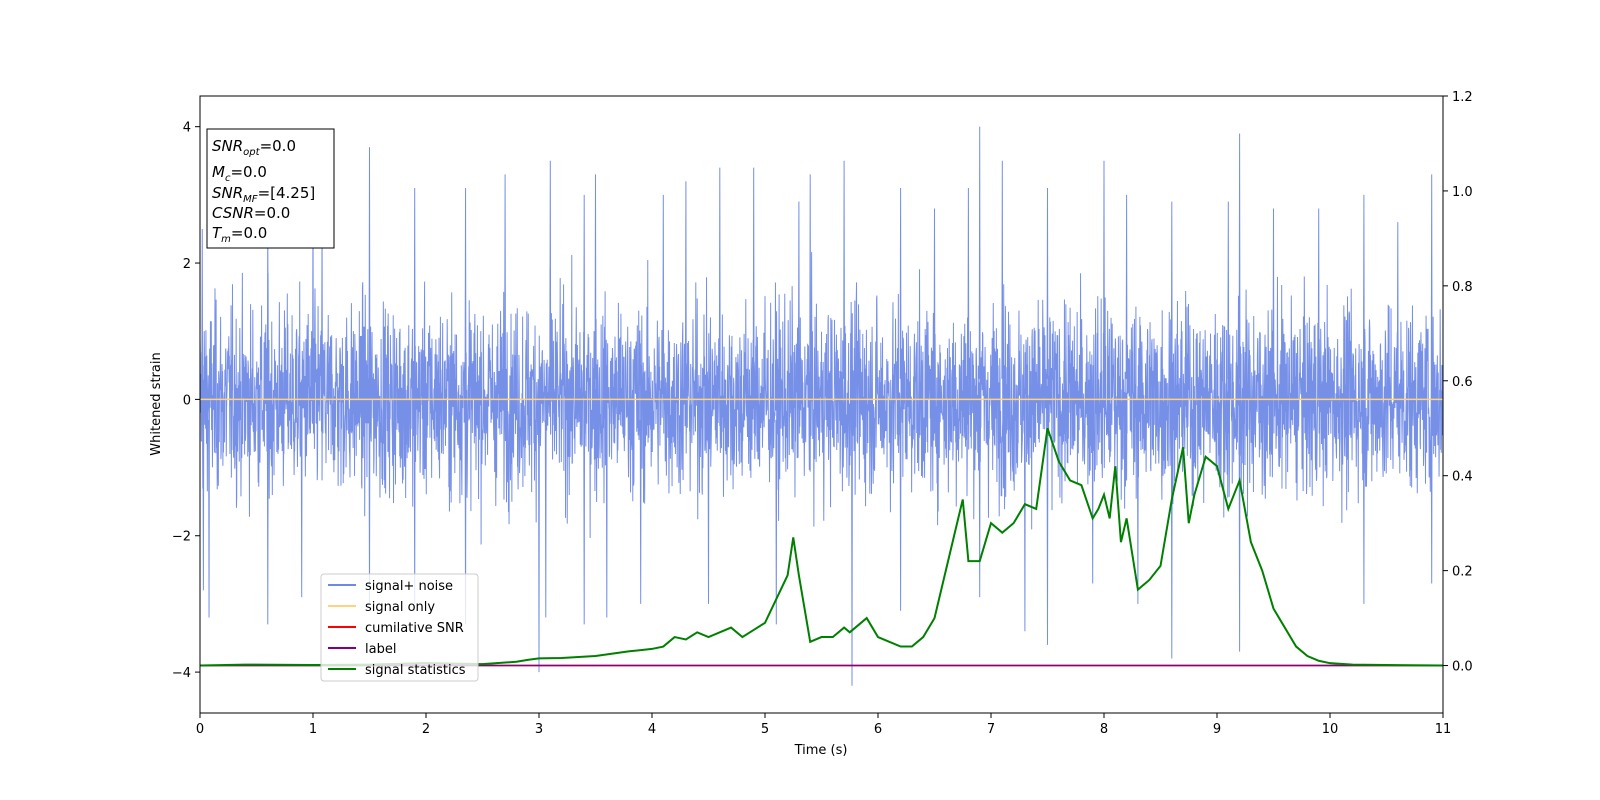  I want to click on x-tick-label: 2, so click(426, 729).